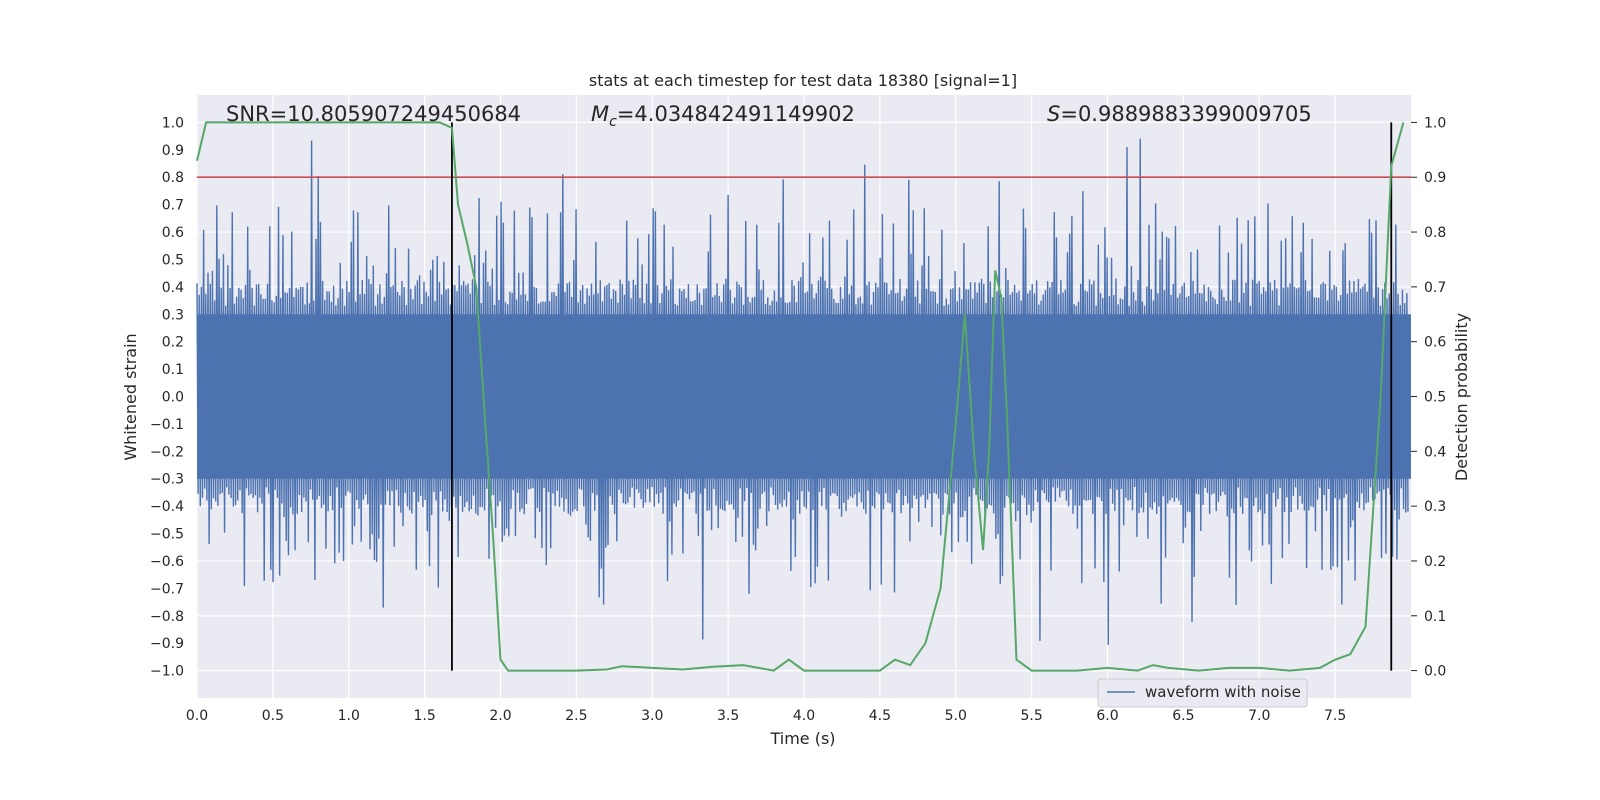 This screenshot has width=1600, height=800. Describe the element at coordinates (1183, 716) in the screenshot. I see `x-tick-label: 6.5` at that location.